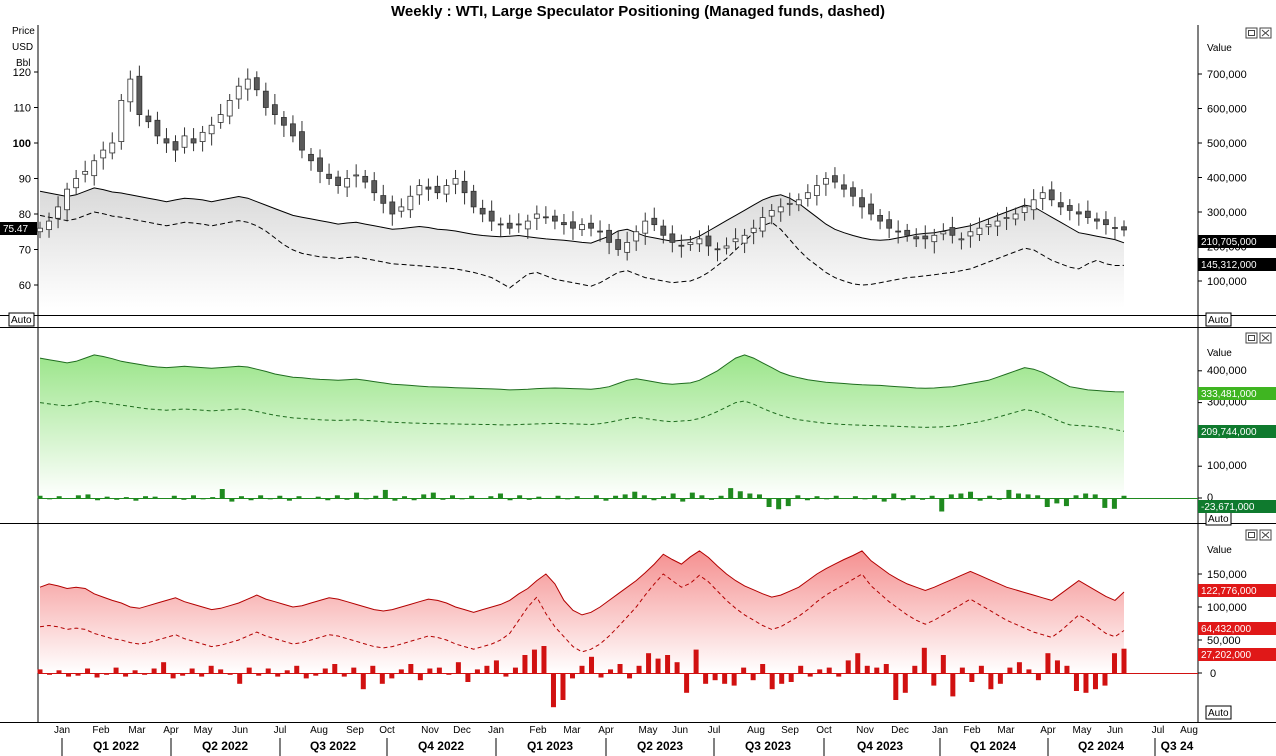  I want to click on panel1-controls, so click(1258, 33).